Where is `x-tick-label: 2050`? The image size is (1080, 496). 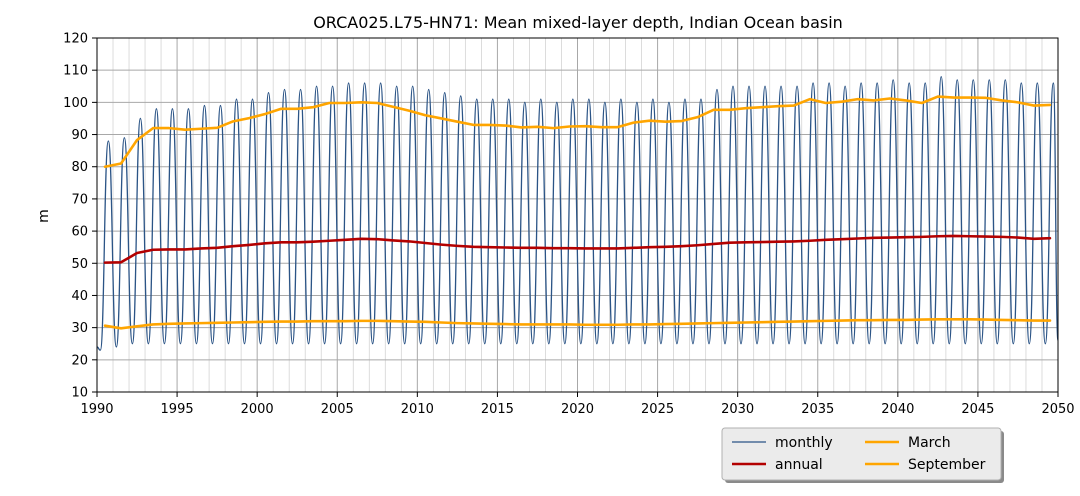
x-tick-label: 2050 is located at coordinates (1057, 409).